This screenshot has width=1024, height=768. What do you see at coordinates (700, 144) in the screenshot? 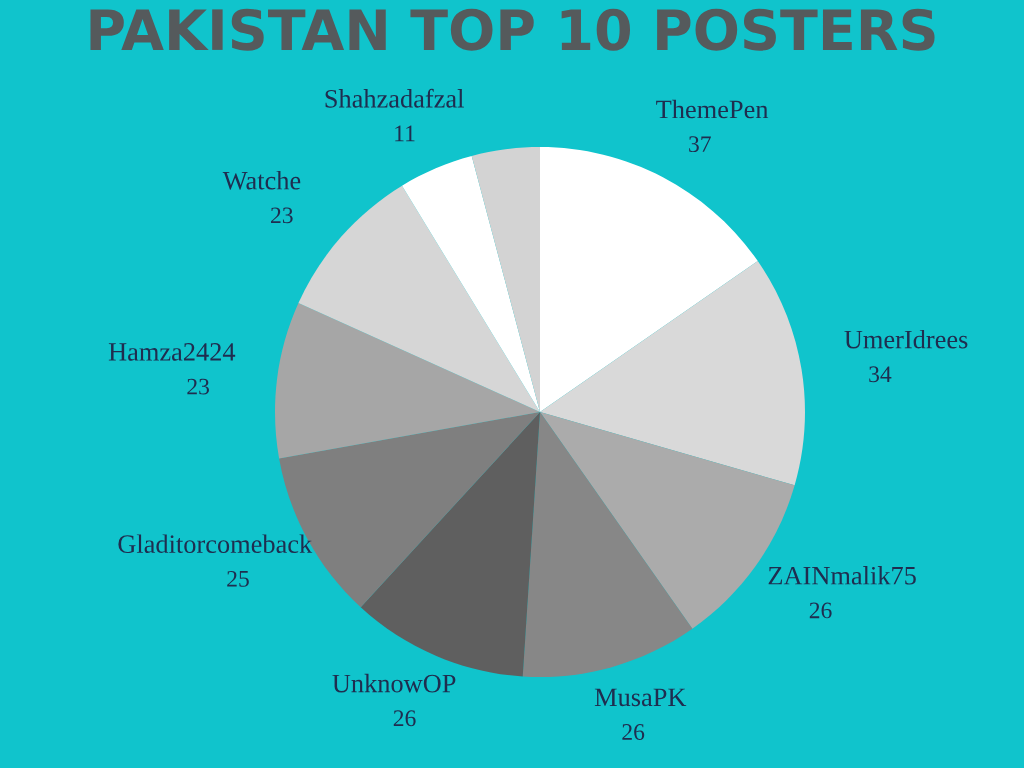
I see `data-label: 37` at bounding box center [700, 144].